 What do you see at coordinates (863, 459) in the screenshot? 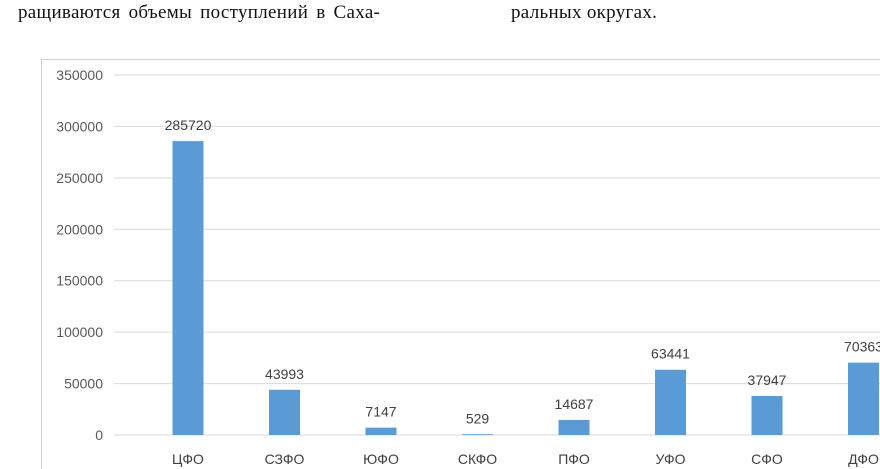
I see `x-tick-label: ДФО` at bounding box center [863, 459].